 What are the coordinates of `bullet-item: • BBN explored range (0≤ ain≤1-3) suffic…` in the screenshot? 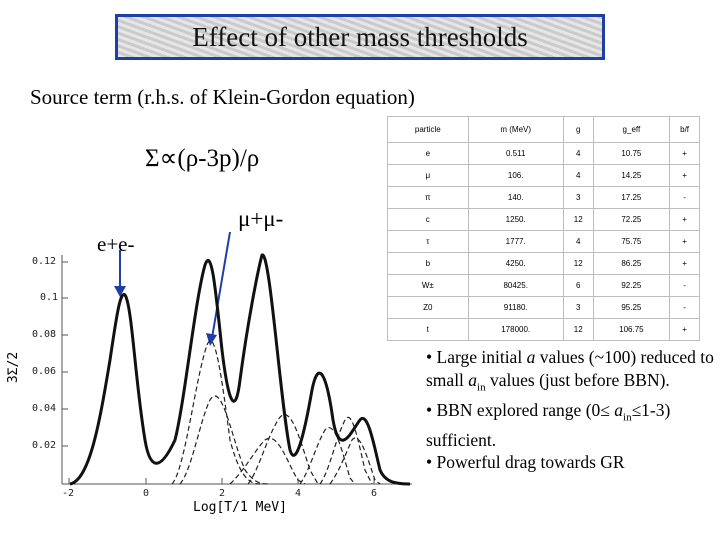 It's located at (548, 424).